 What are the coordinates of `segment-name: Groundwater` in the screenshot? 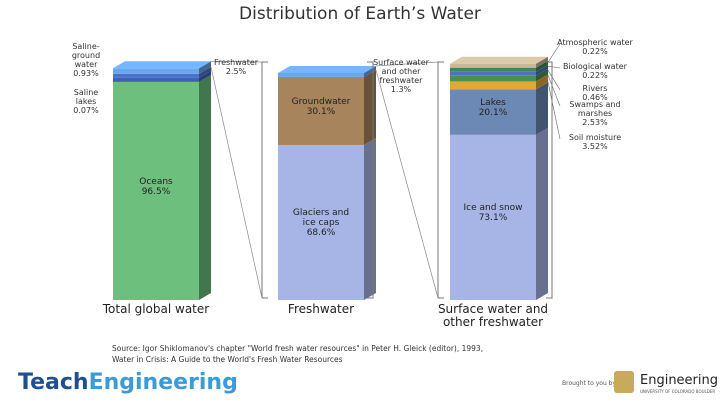 It's located at (321, 101).